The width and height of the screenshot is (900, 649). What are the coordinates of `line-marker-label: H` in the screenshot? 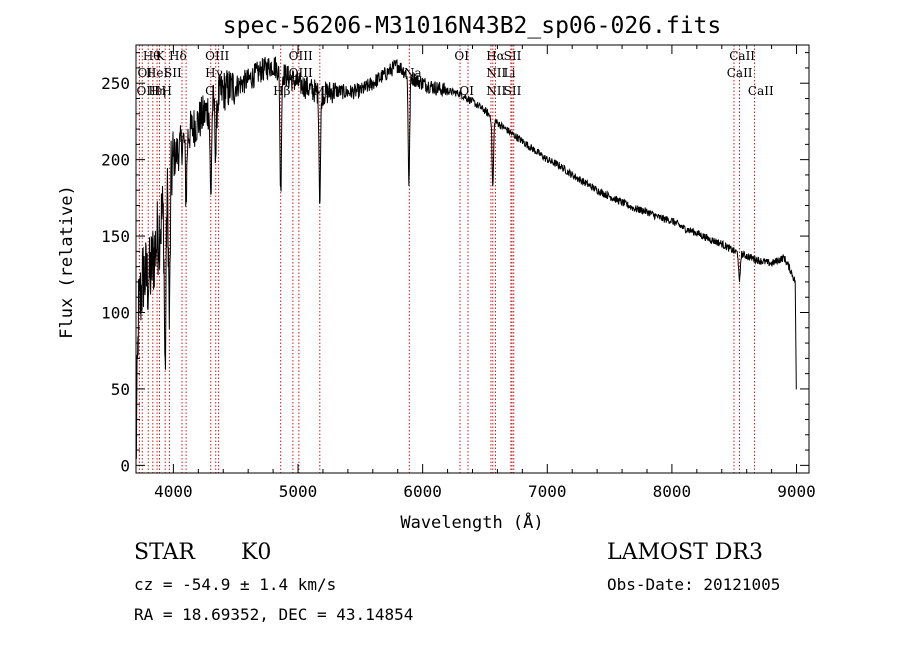 It's located at (167, 91).